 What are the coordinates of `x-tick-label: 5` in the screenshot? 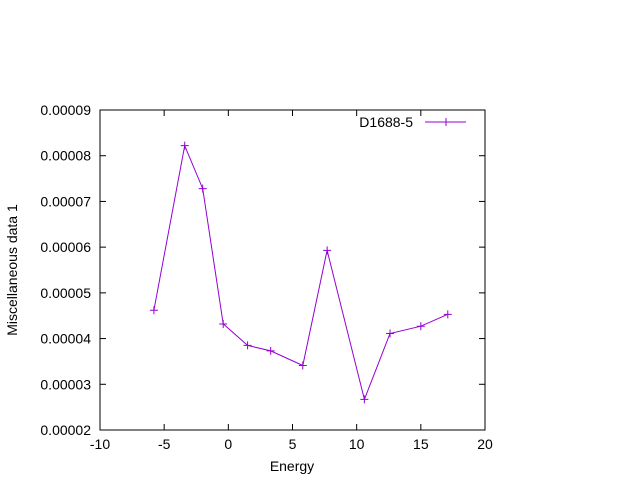 It's located at (293, 444).